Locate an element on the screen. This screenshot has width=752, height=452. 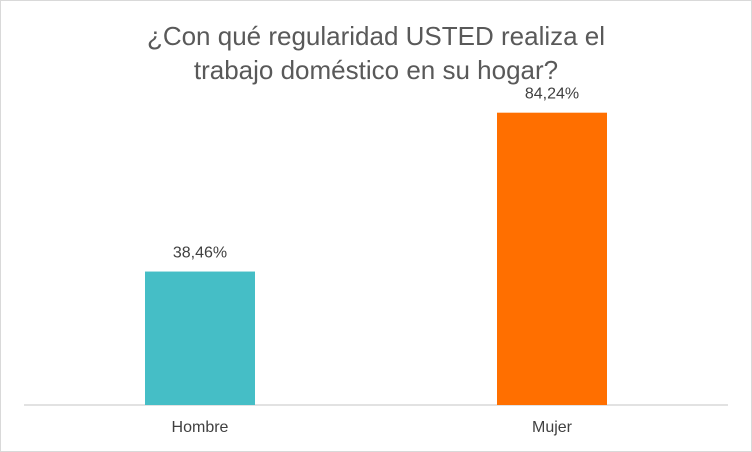
bar-mujer is located at coordinates (552, 259).